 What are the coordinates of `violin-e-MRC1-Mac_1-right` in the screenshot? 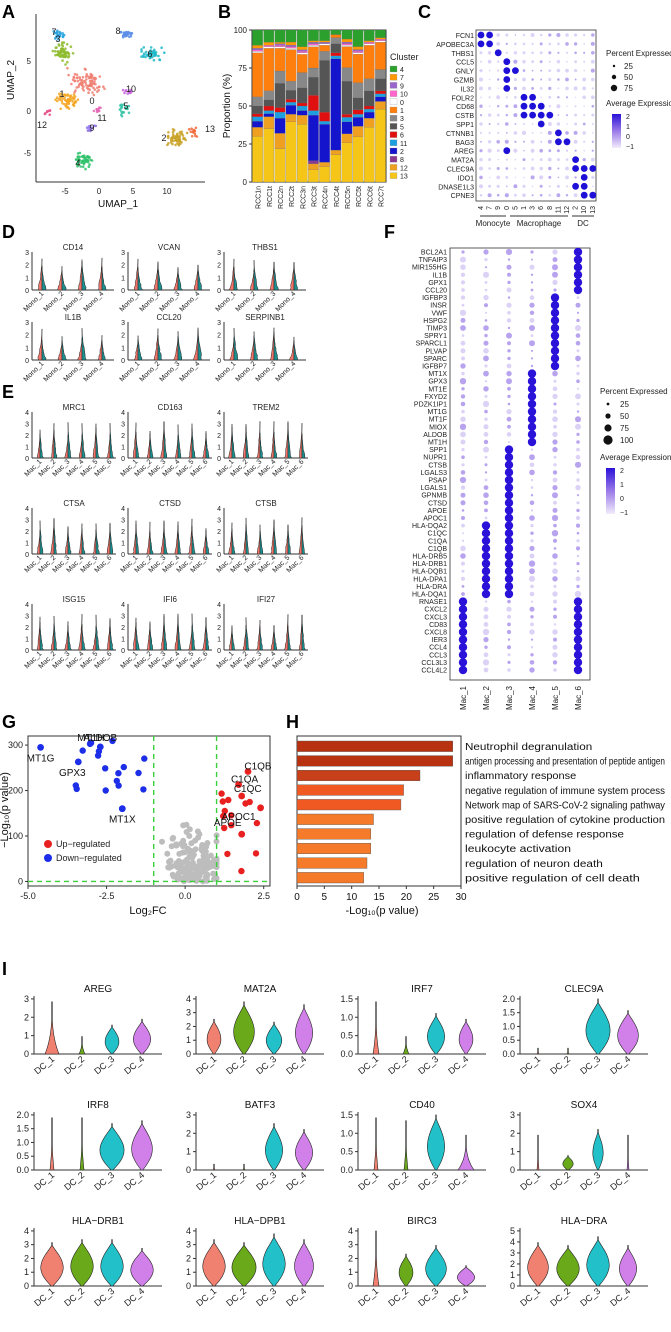 It's located at (41, 444).